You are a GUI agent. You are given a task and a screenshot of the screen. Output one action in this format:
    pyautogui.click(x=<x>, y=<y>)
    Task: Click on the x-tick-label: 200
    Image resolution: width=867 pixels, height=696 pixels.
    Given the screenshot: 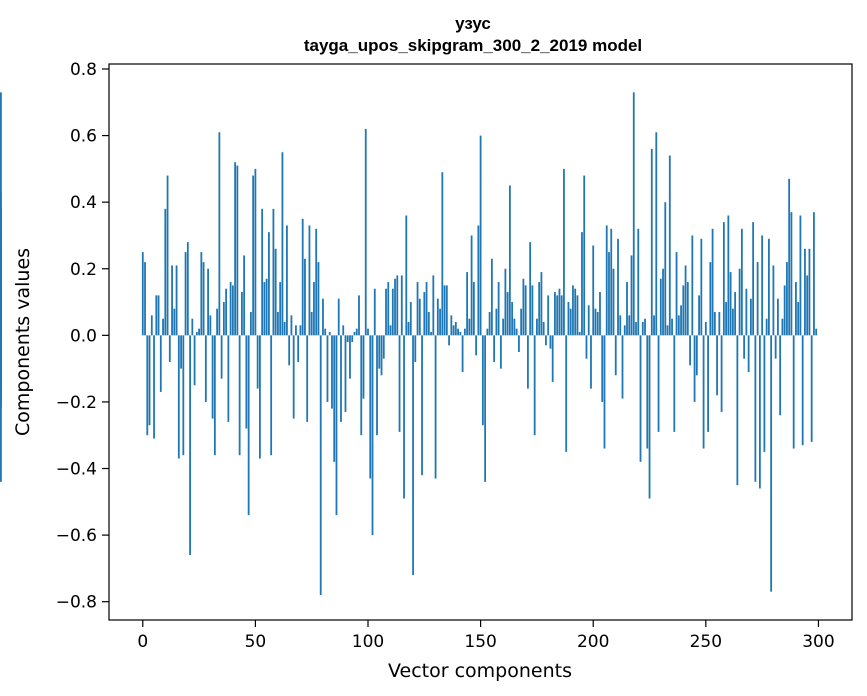 What is the action you would take?
    pyautogui.click(x=593, y=642)
    